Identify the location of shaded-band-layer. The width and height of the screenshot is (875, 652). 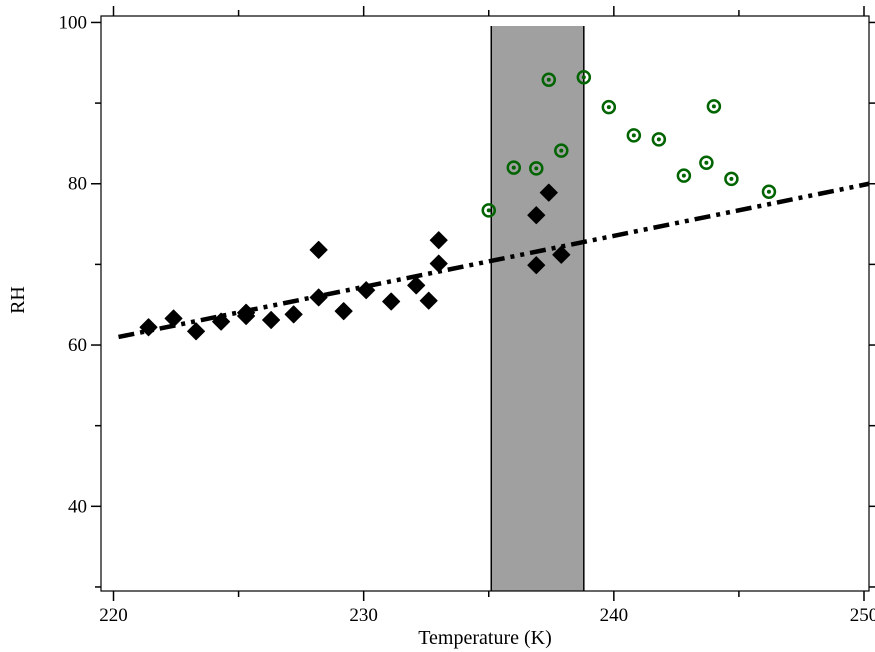
(537, 309).